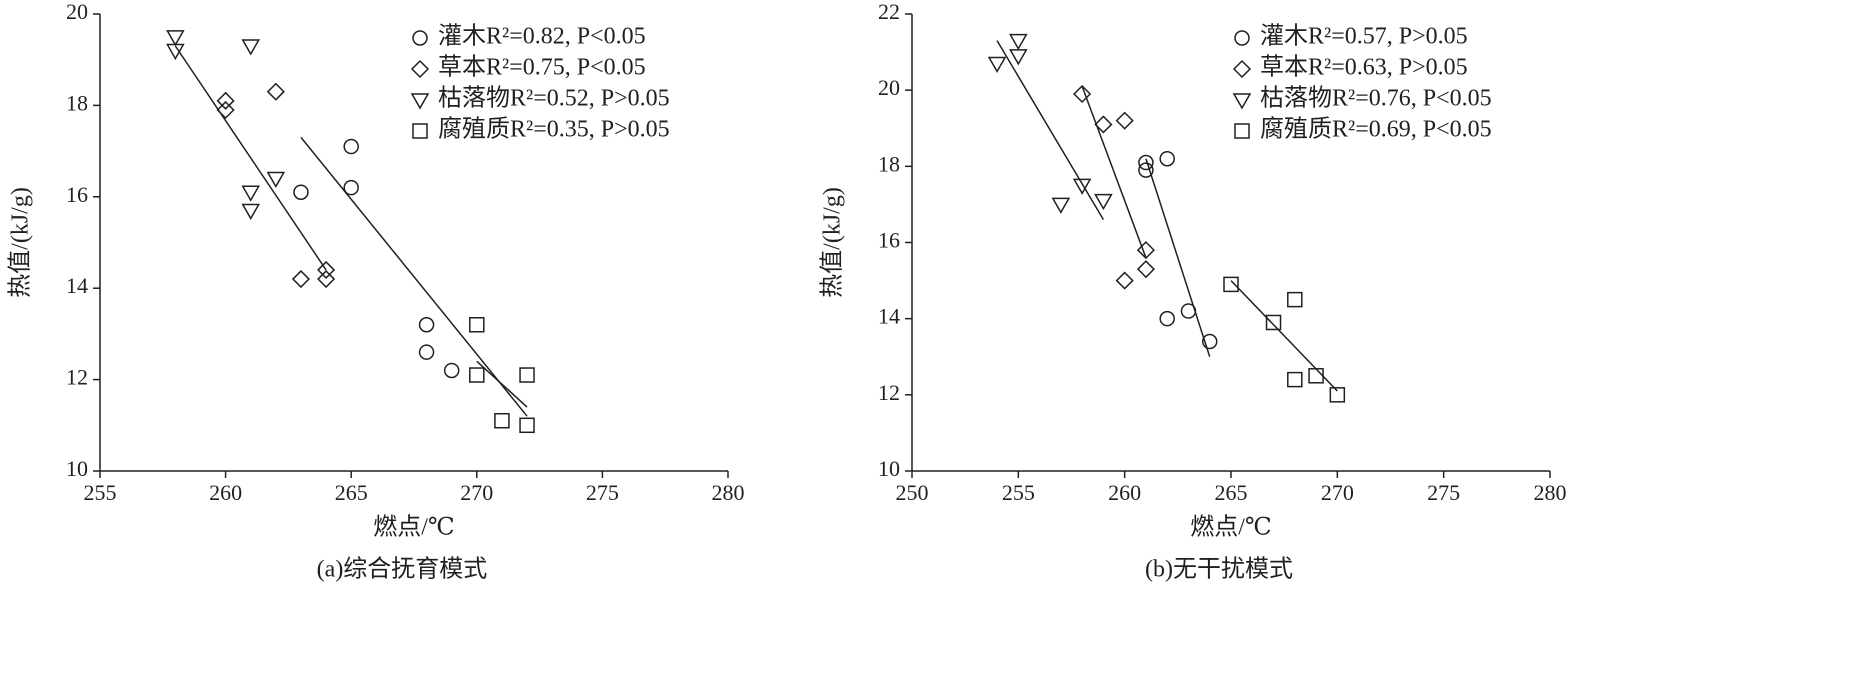 This screenshot has width=1856, height=689. What do you see at coordinates (554, 129) in the screenshot?
I see `legend-label: 腐殖质R²=0.35, P>0.05` at bounding box center [554, 129].